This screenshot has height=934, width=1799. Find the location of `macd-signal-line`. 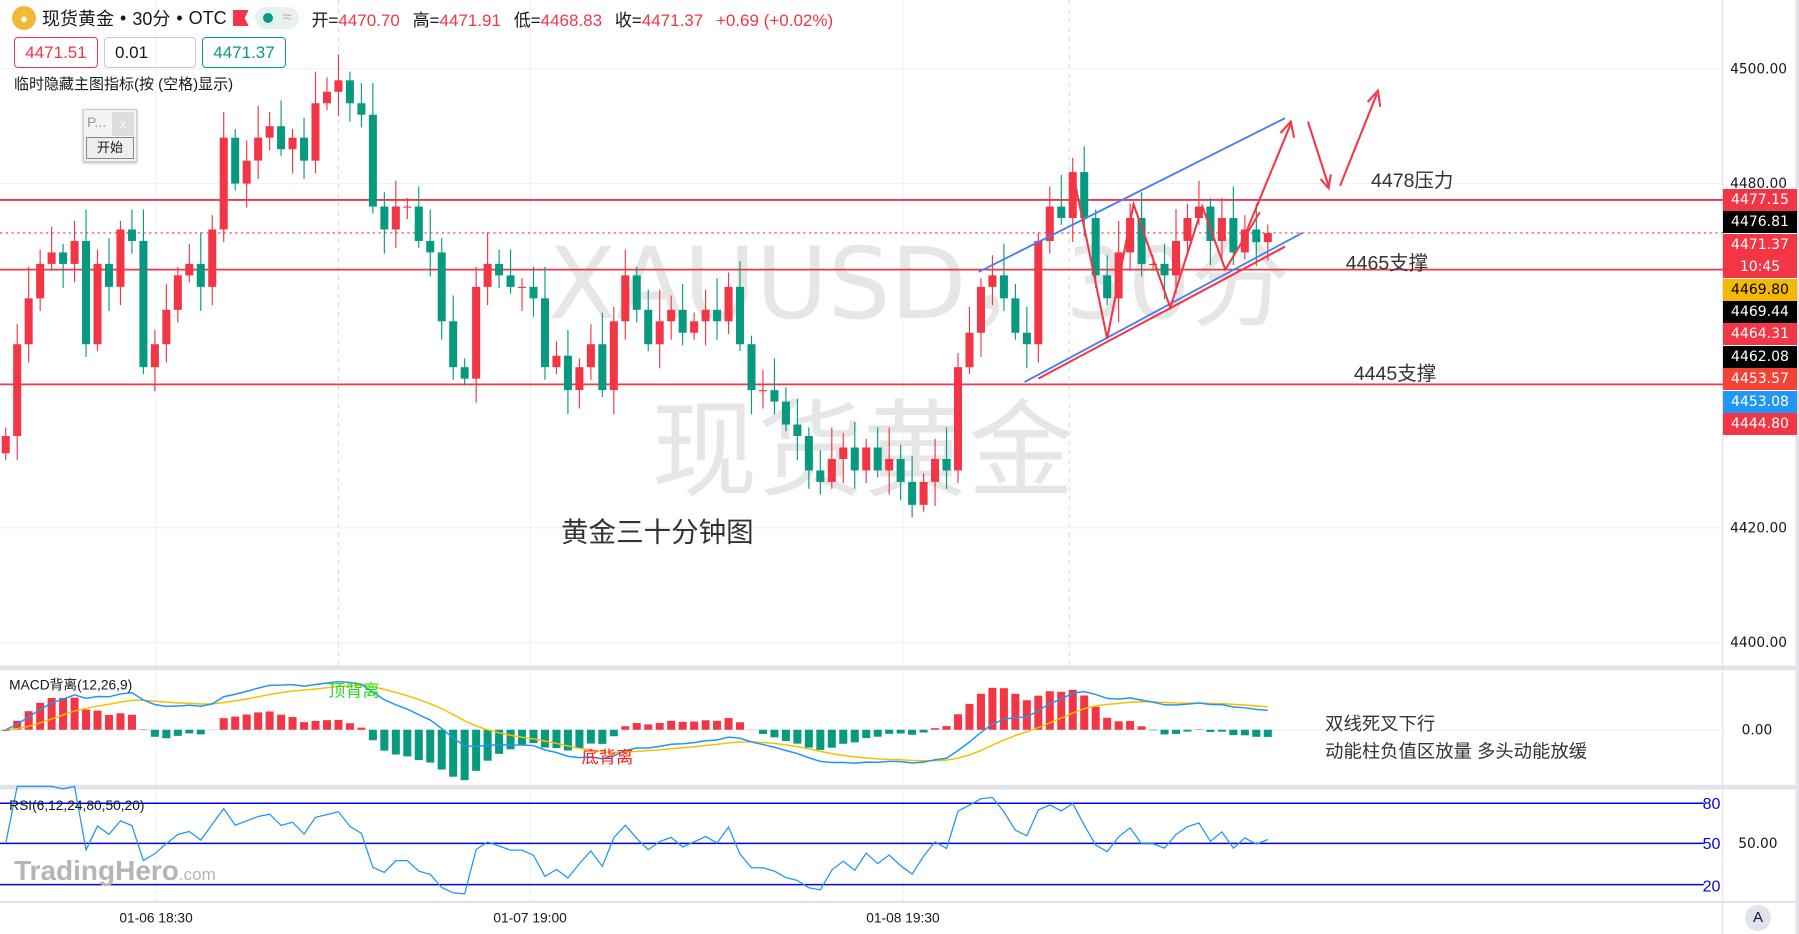

macd-signal-line is located at coordinates (636, 723).